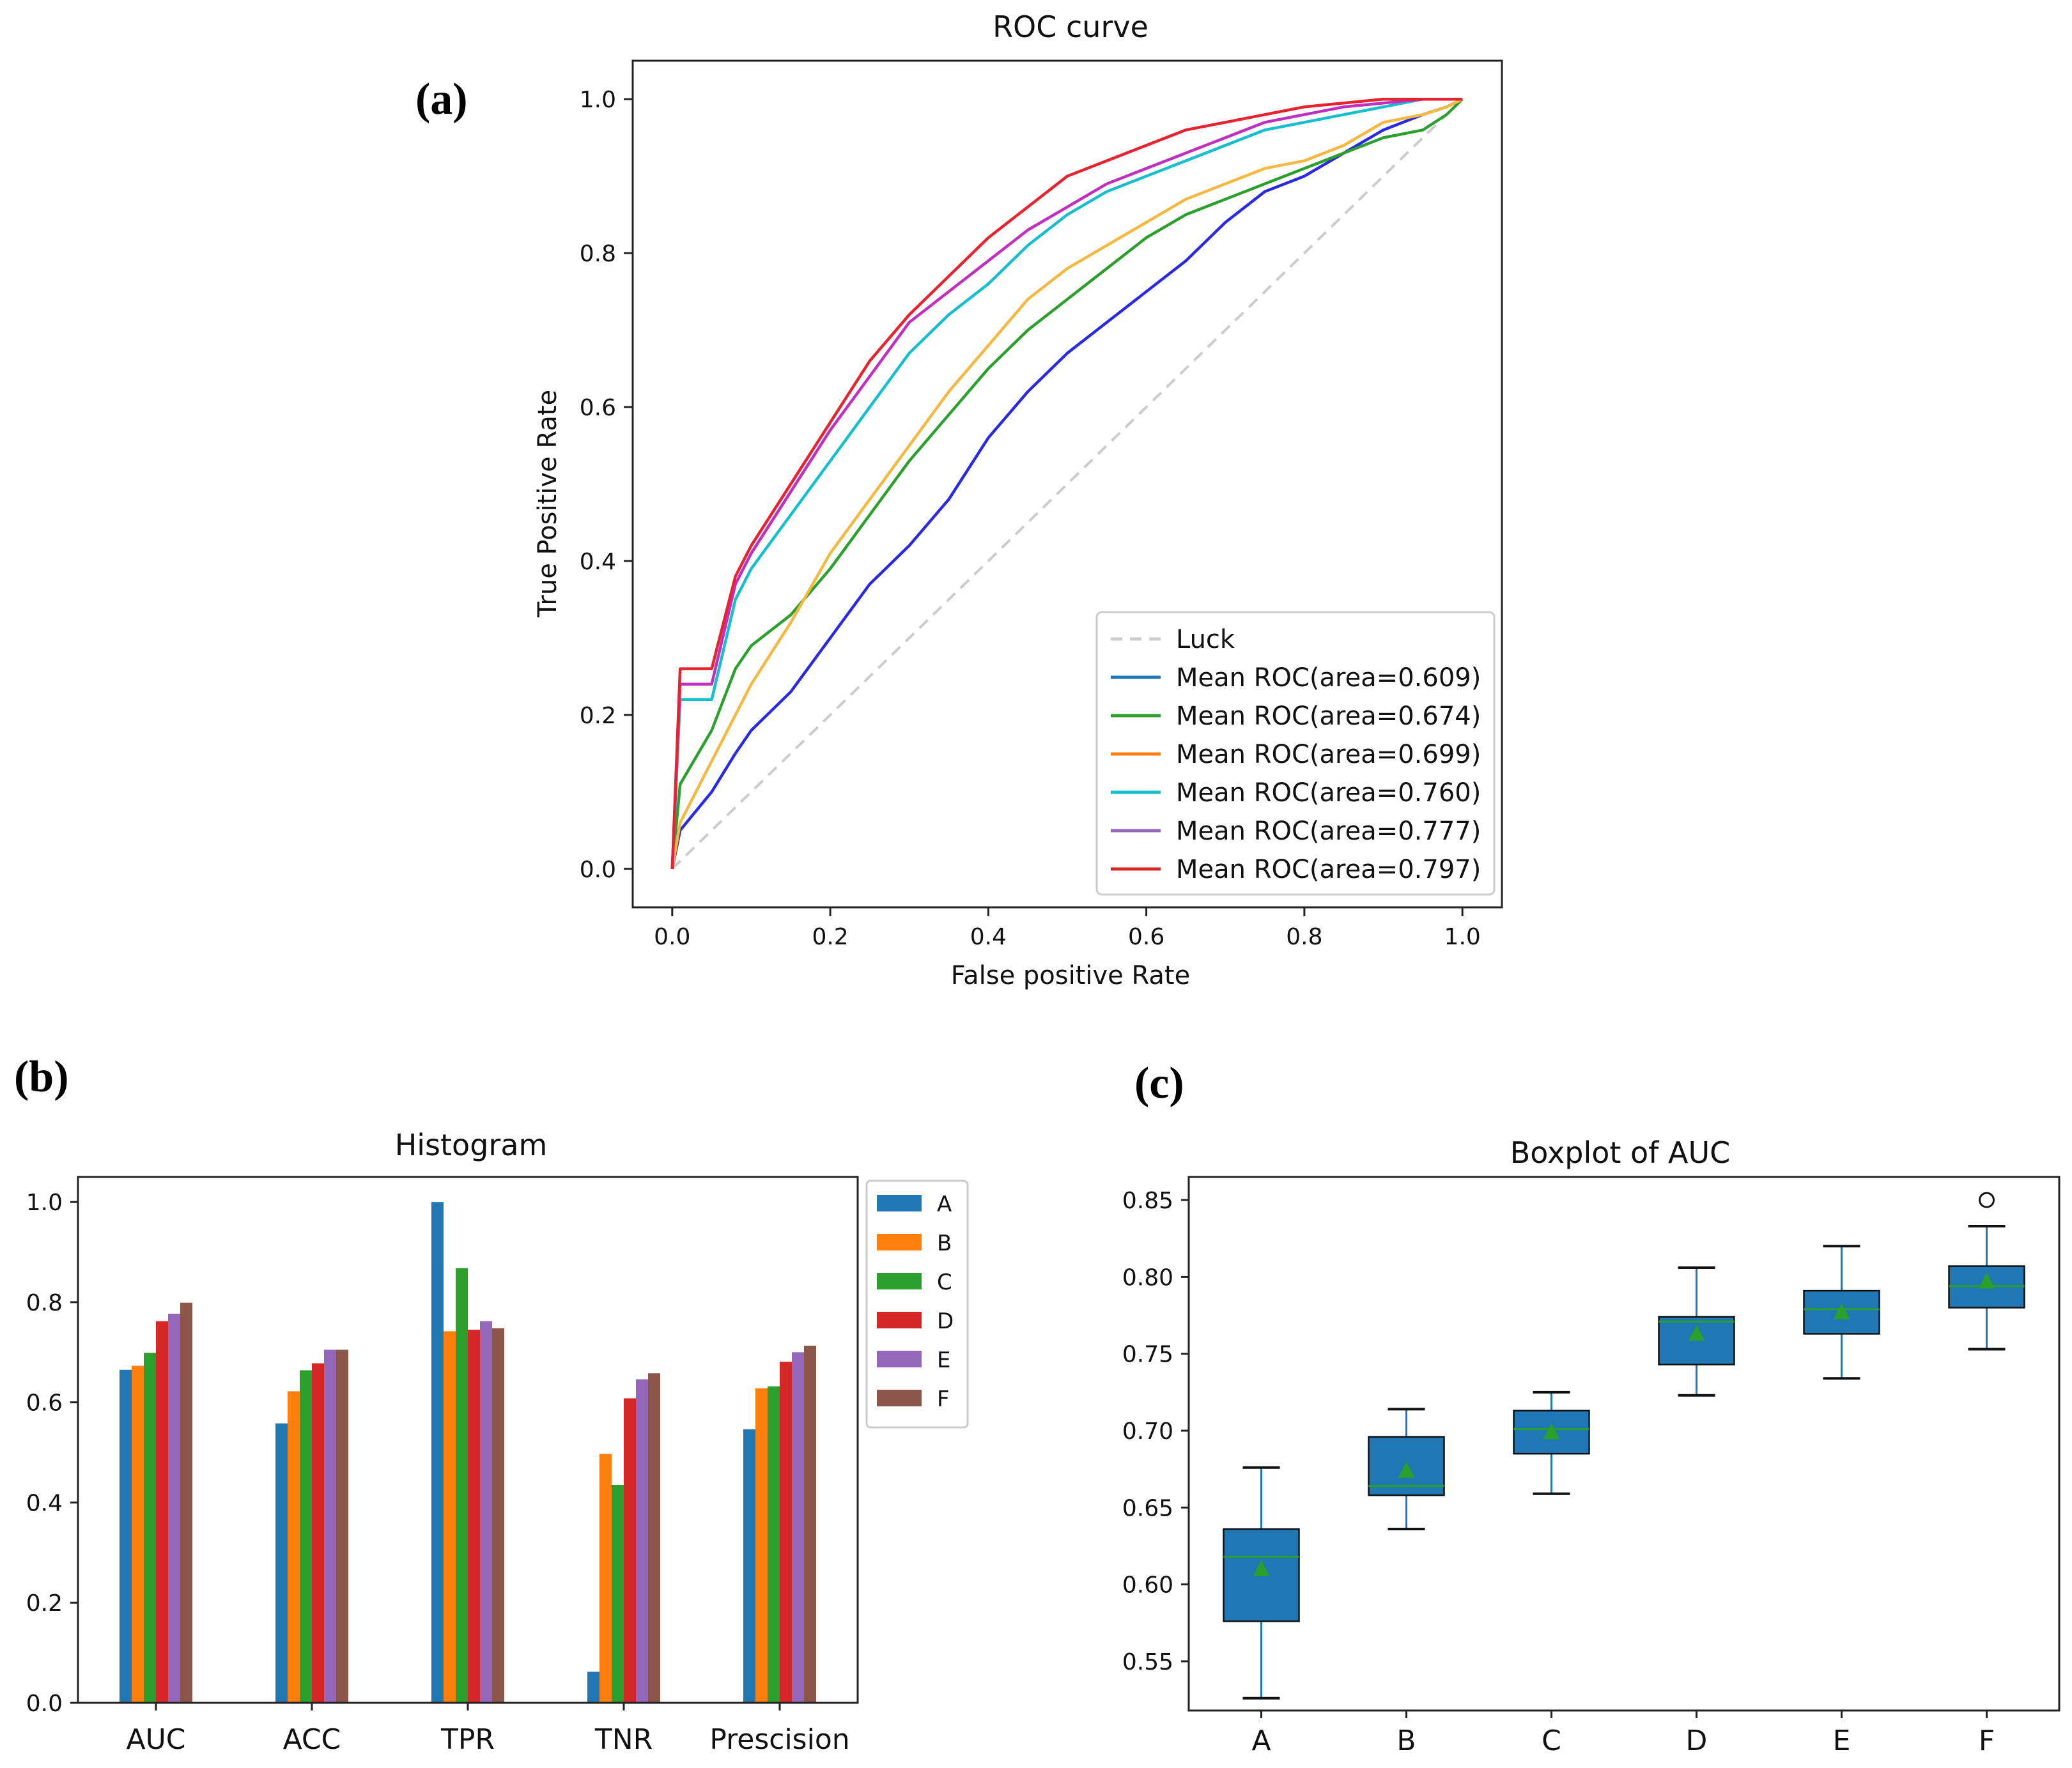 This screenshot has height=1768, width=2072. What do you see at coordinates (598, 716) in the screenshot?
I see `roc-ytick-label: 0.2` at bounding box center [598, 716].